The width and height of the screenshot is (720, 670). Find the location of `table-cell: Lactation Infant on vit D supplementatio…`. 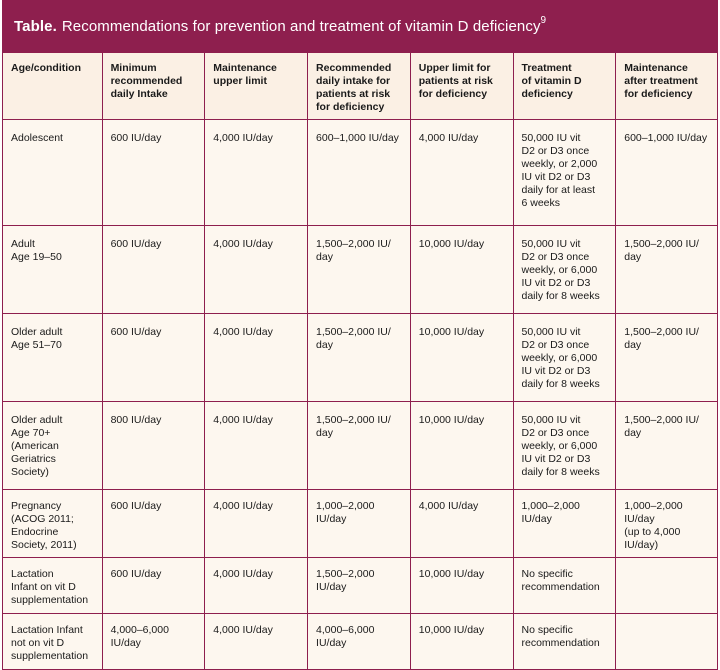

table-cell: Lactation Infant on vit D supplementatio… is located at coordinates (52, 585).